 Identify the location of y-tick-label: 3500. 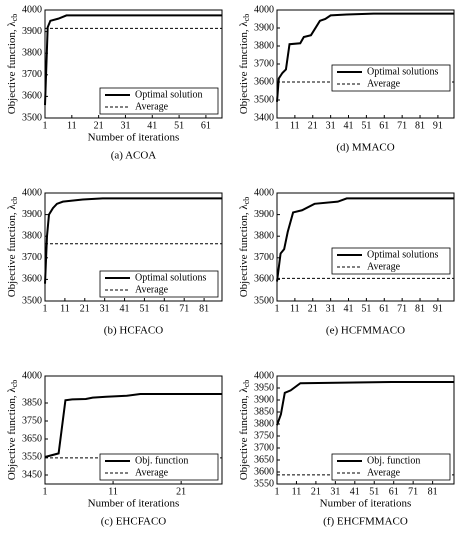
(264, 300).